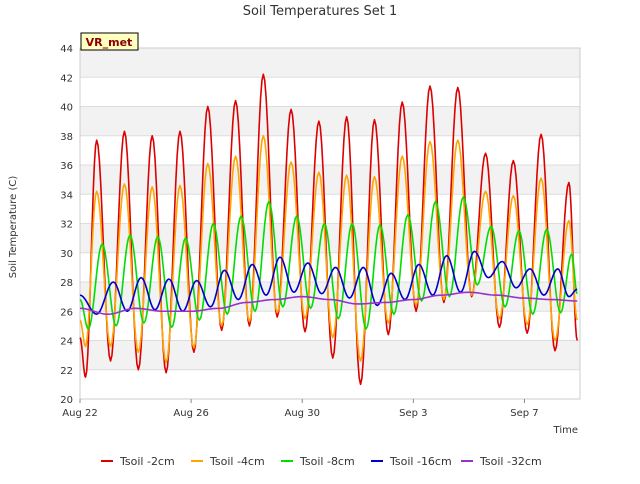 This screenshot has height=484, width=640. What do you see at coordinates (66, 137) in the screenshot?
I see `y-tick-label: 38` at bounding box center [66, 137].